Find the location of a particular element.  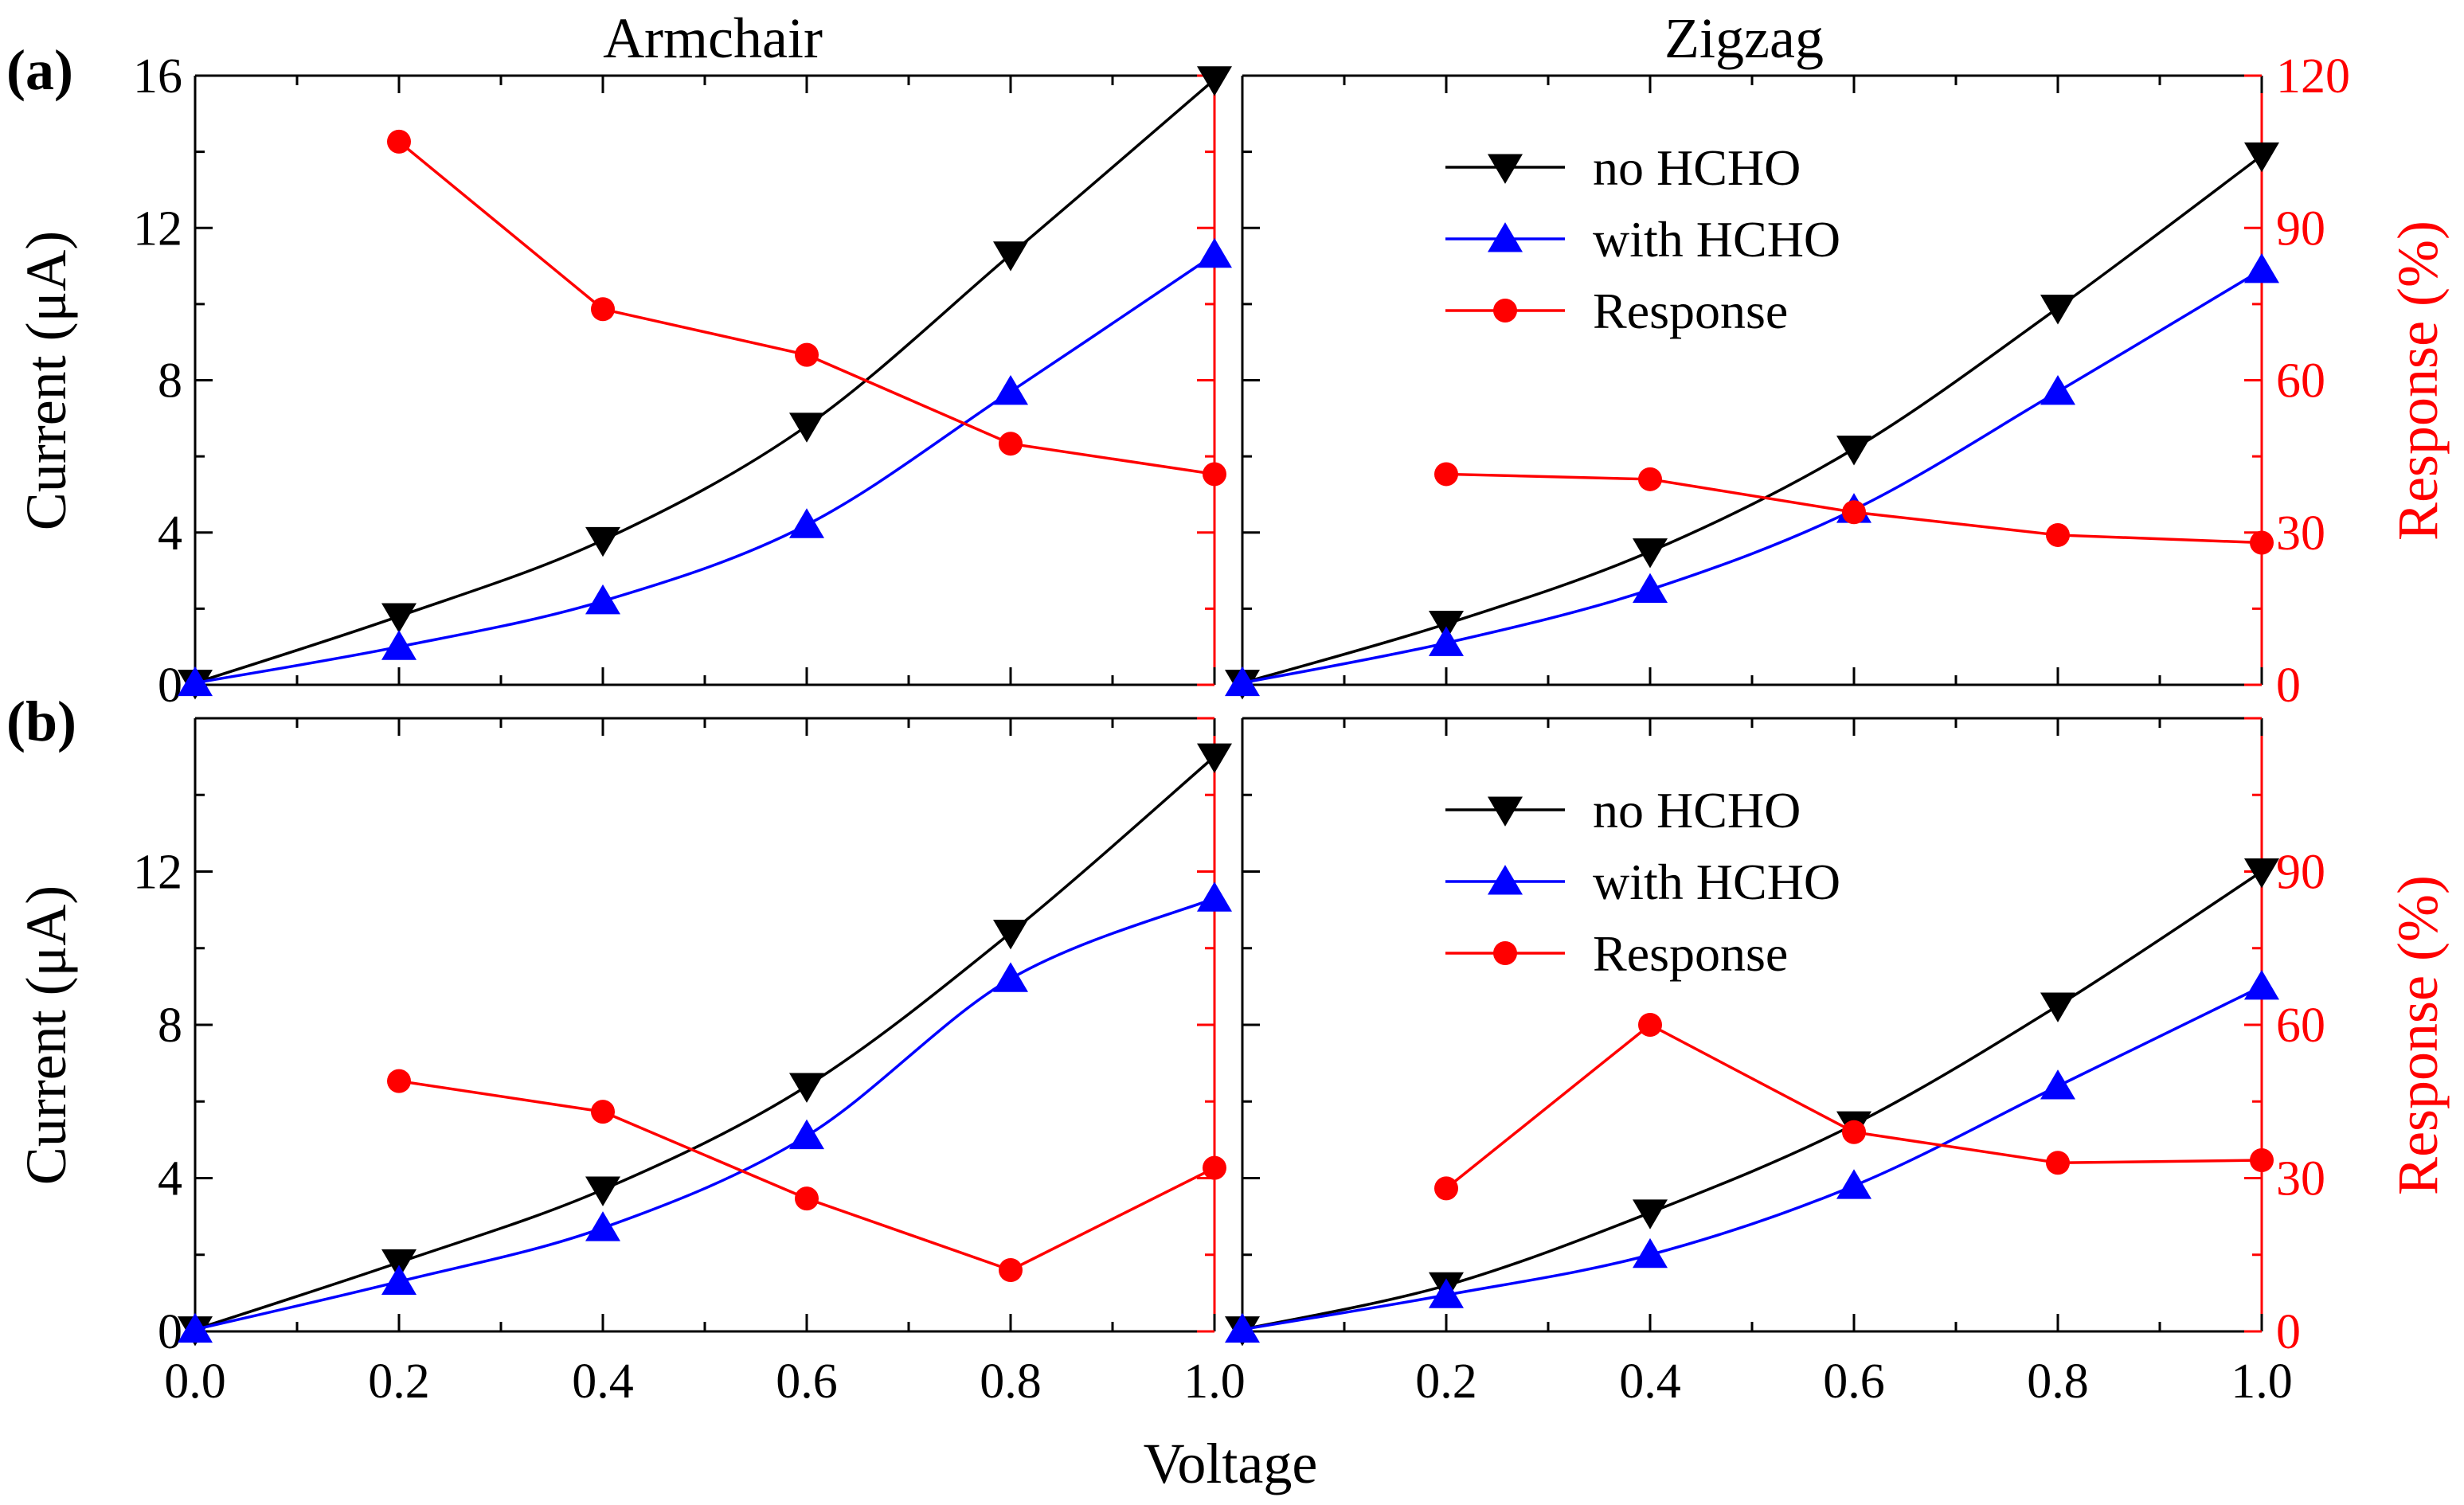

panel-label-b: (b) is located at coordinates (41, 721).